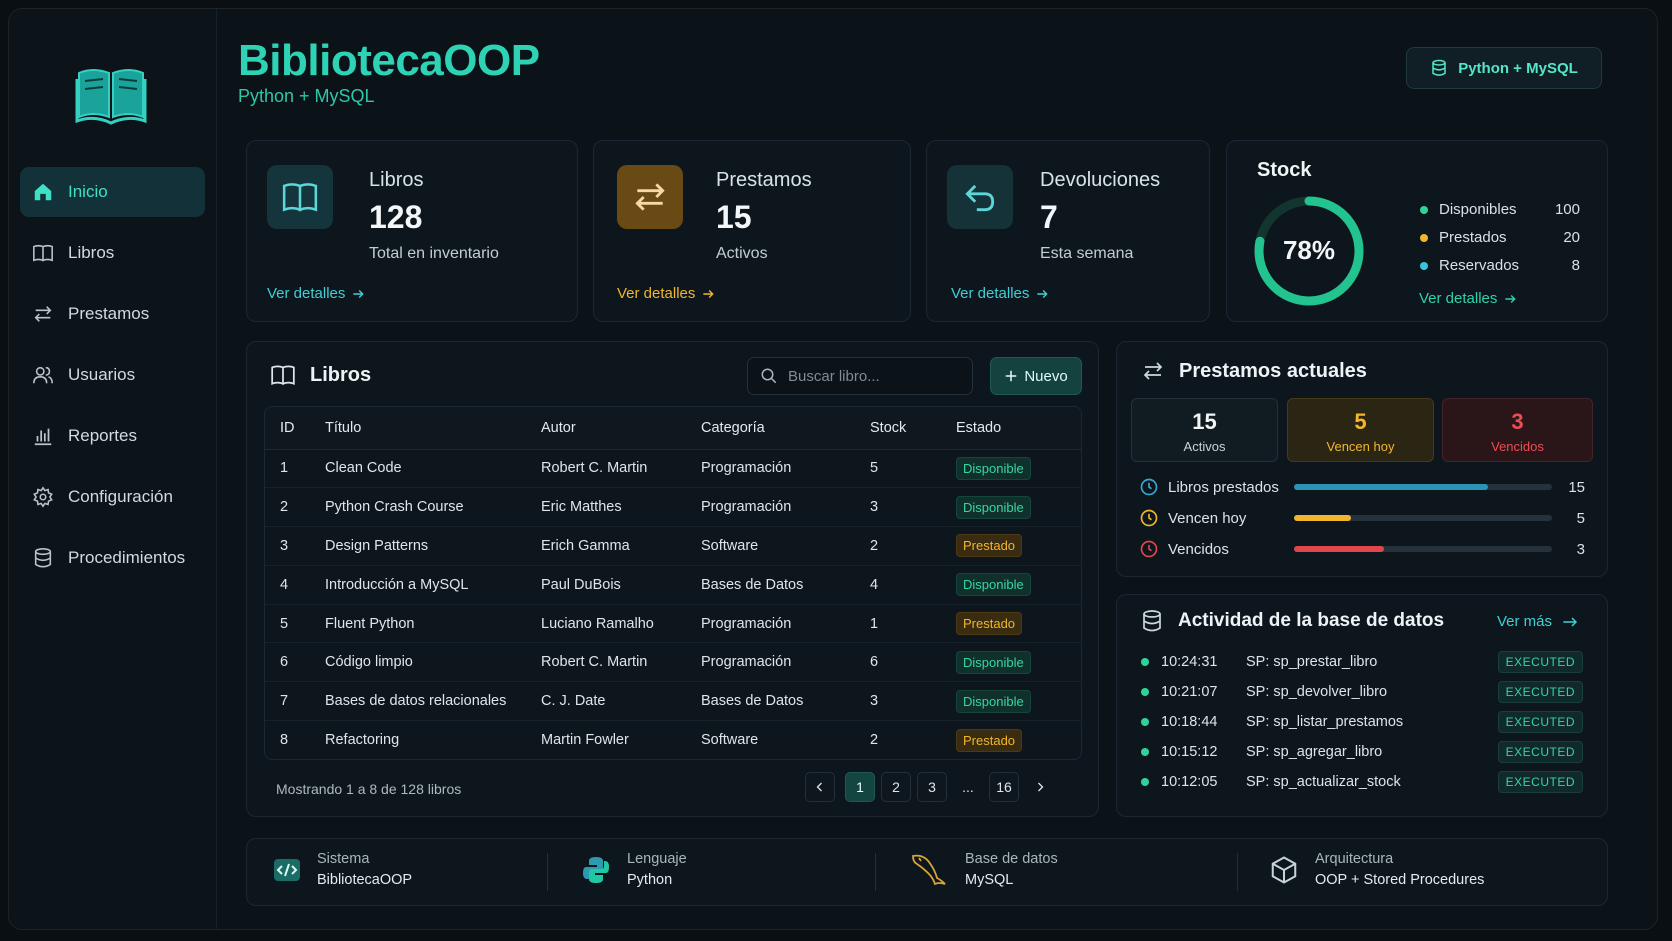  What do you see at coordinates (316, 293) in the screenshot?
I see `libros-details-link: Ver detalles` at bounding box center [316, 293].